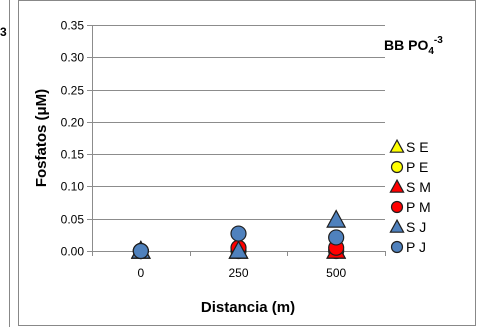 The image size is (477, 327). What do you see at coordinates (238, 273) in the screenshot?
I see `x-tick-label: 250` at bounding box center [238, 273].